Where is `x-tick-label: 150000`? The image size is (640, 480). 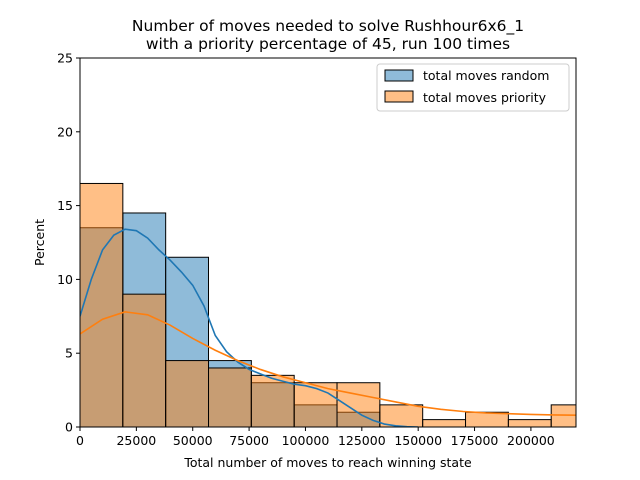 x-tick-label: 150000 is located at coordinates (418, 440).